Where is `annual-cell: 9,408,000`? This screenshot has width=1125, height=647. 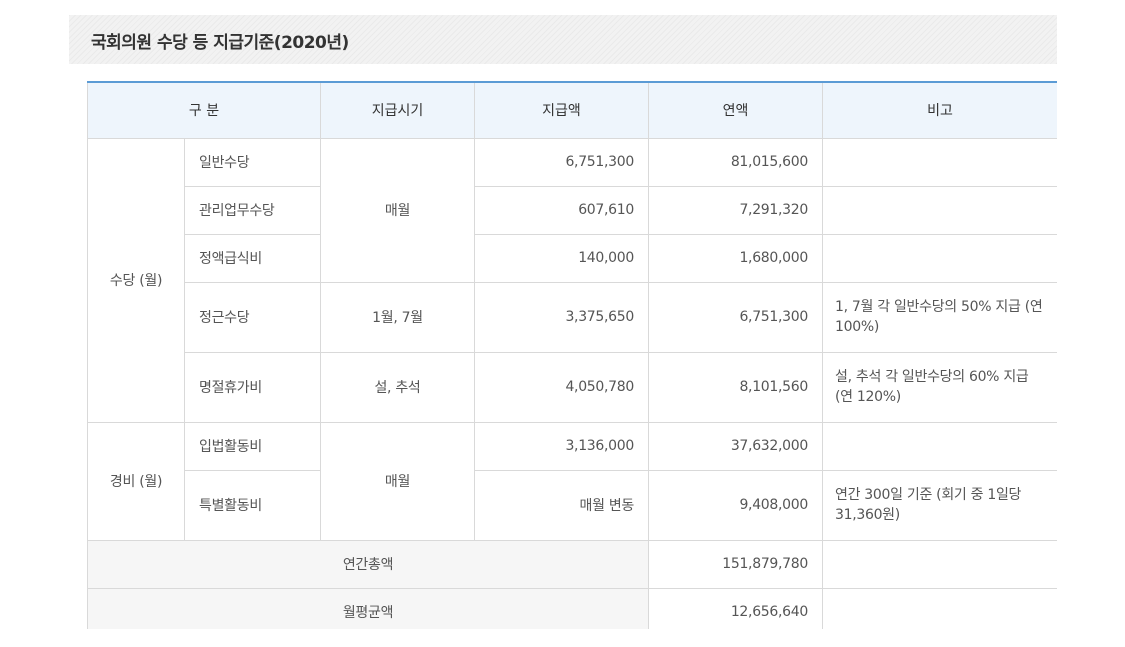
annual-cell: 9,408,000 is located at coordinates (735, 505).